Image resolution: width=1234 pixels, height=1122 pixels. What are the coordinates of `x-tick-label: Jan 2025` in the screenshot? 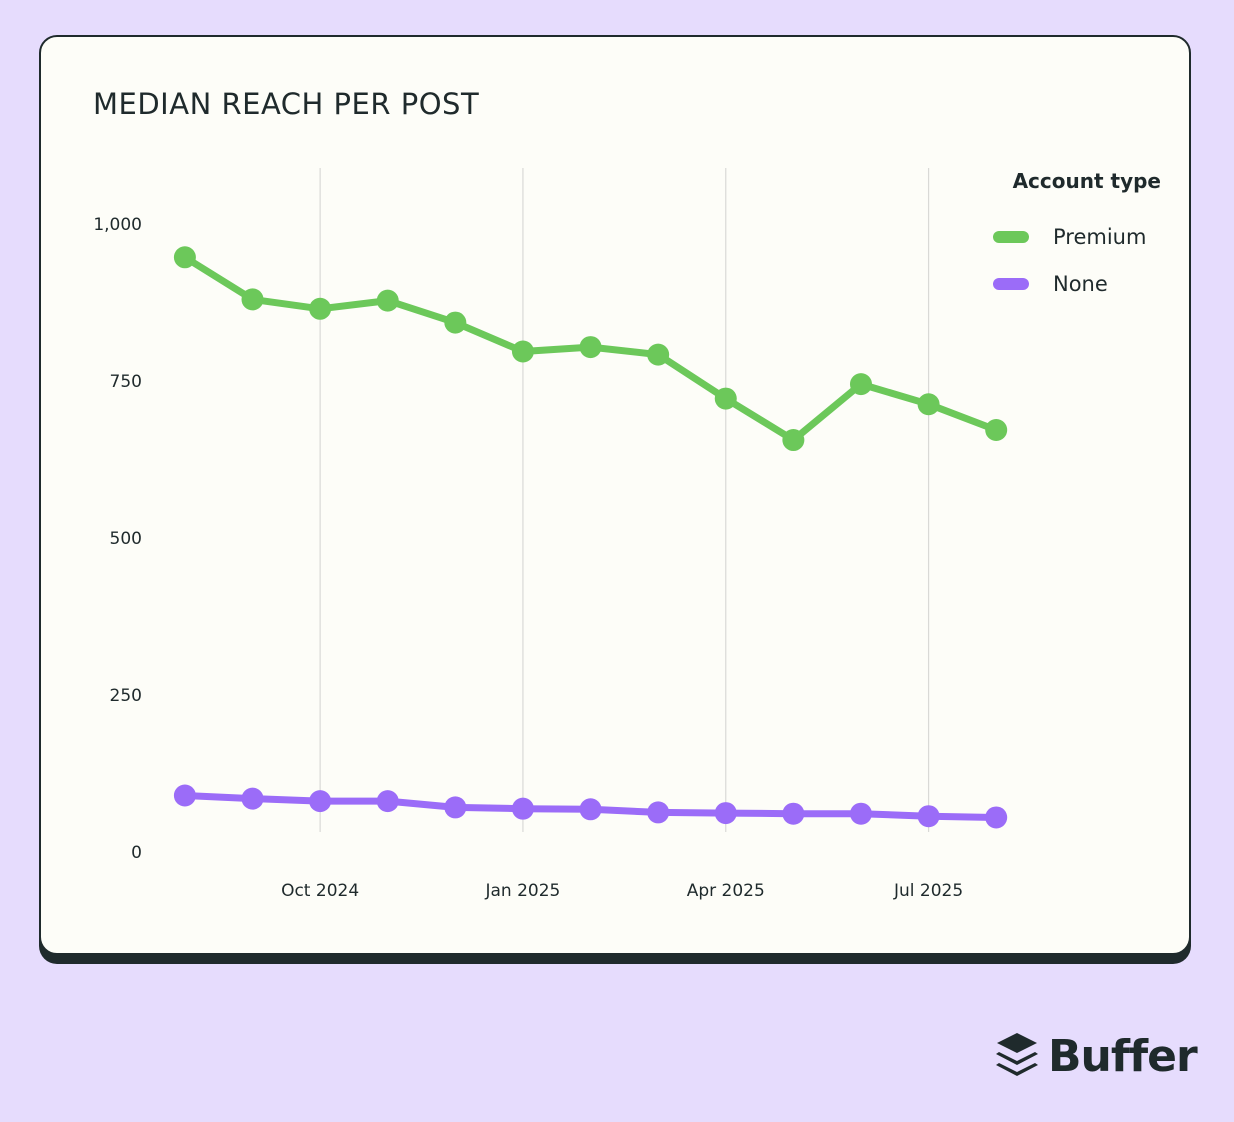 It's located at (523, 891).